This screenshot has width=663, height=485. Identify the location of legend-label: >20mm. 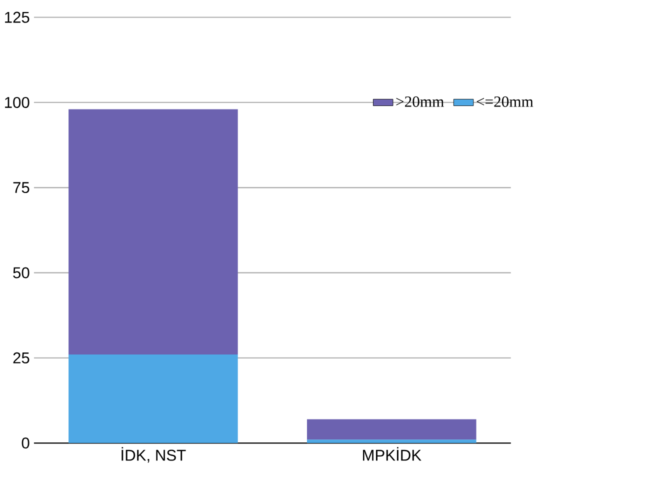
(420, 102).